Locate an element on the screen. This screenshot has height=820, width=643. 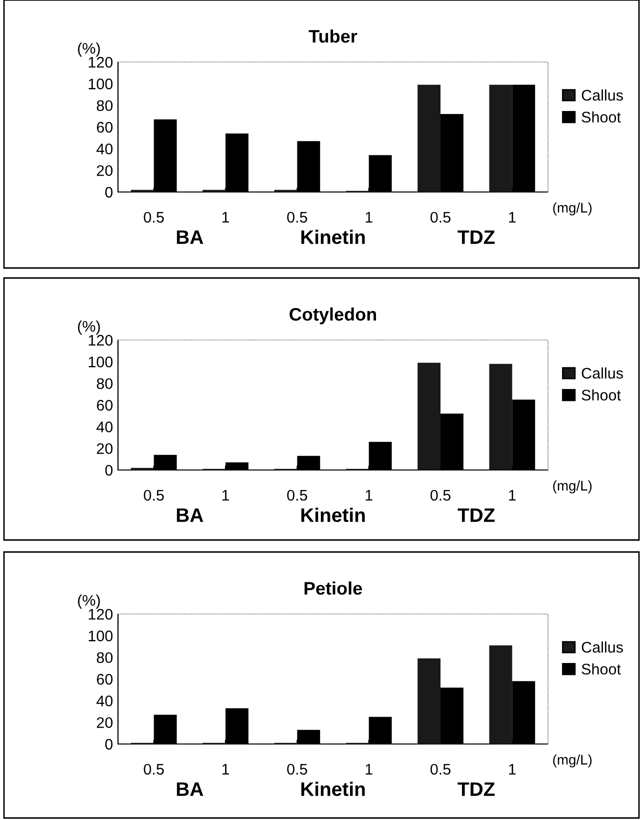
chart-title: Tuber is located at coordinates (333, 36).